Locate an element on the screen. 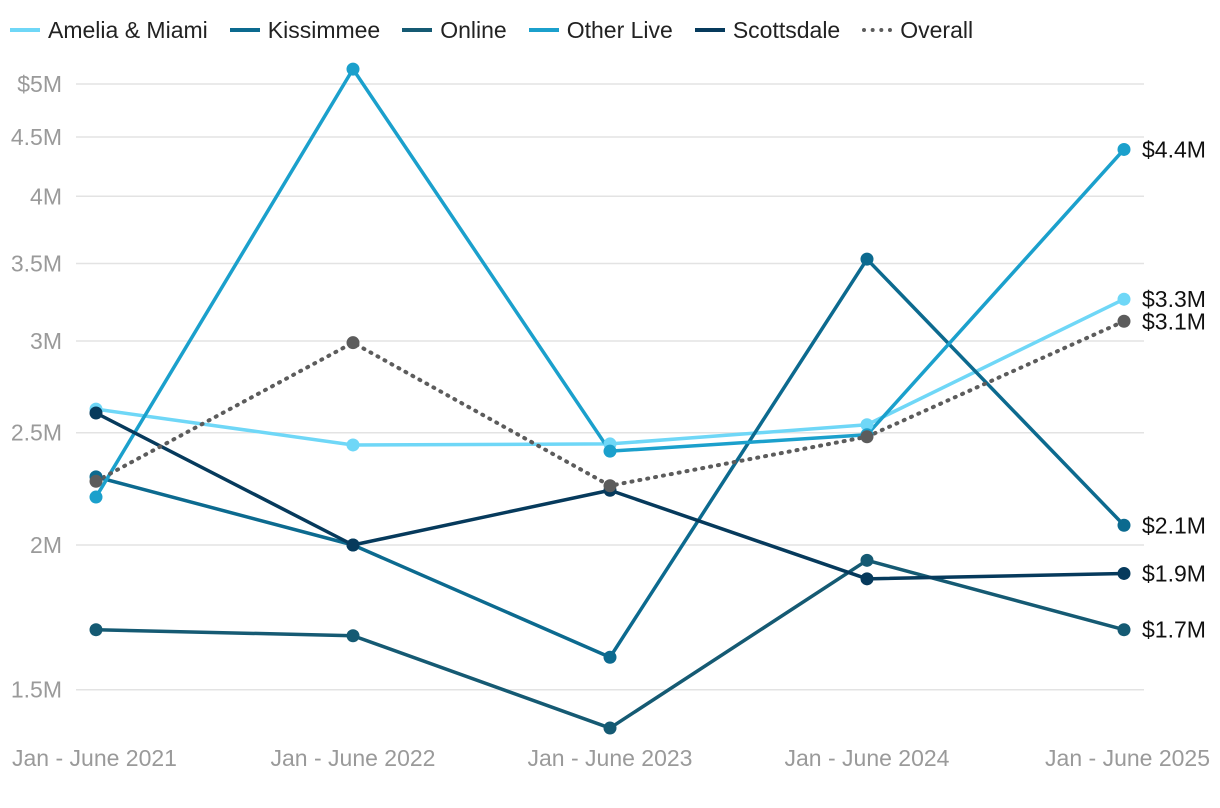 Image resolution: width=1220 pixels, height=808 pixels. x-tick-label: Jan - June 2023 is located at coordinates (610, 758).